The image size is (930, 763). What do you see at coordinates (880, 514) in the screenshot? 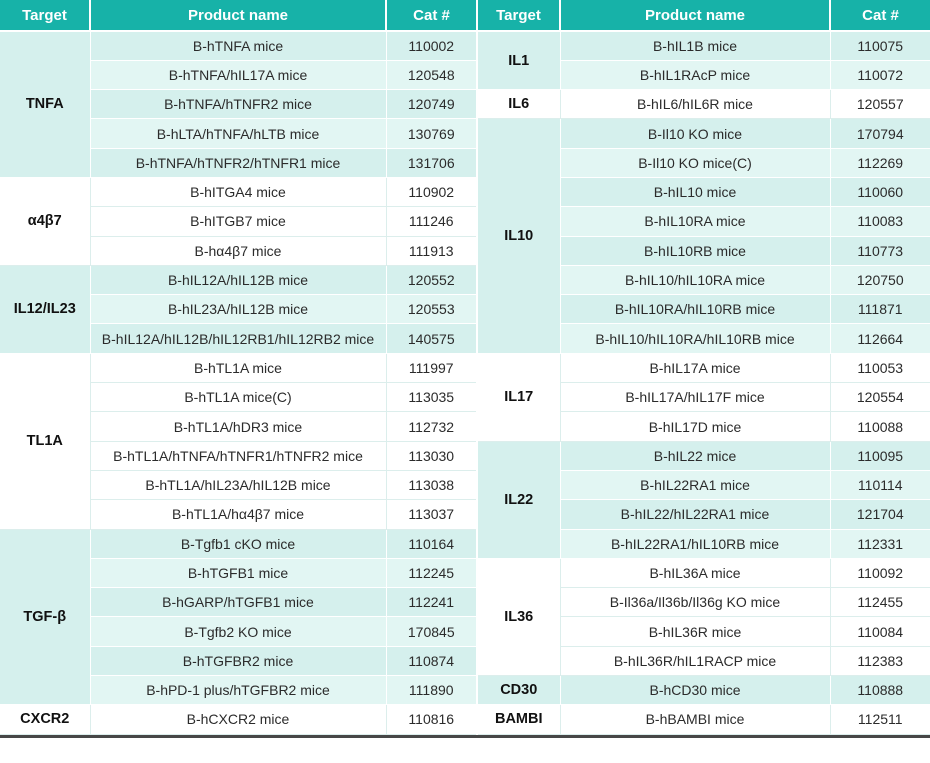
I see `catalog-number-cell: 121704` at bounding box center [880, 514].